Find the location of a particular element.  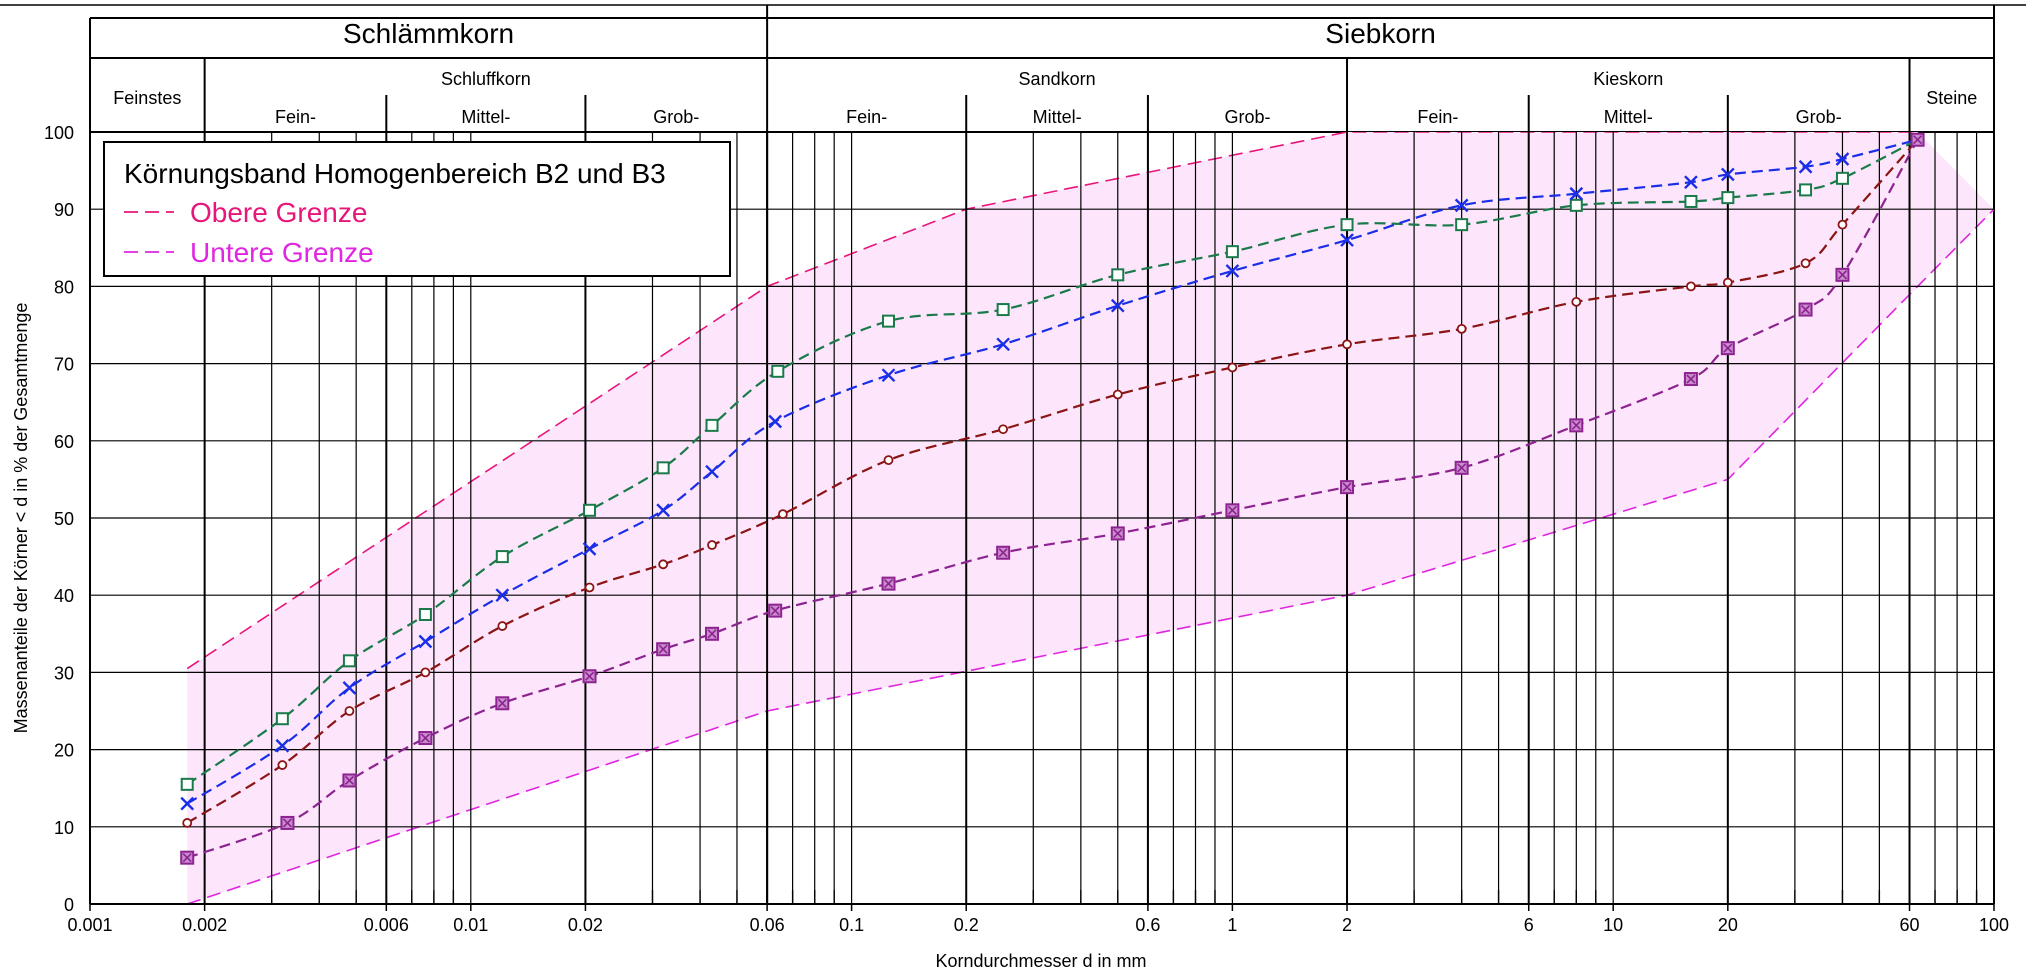

x-tick-label: 0.02 is located at coordinates (585, 925).